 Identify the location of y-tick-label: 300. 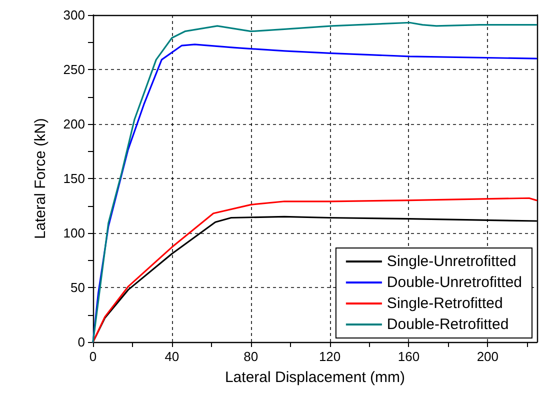
(74, 15).